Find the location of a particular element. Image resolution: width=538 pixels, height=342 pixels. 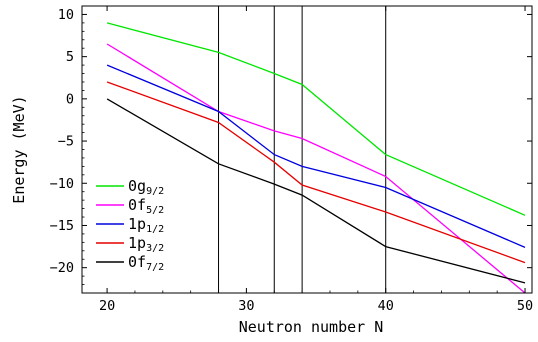

y-tick-label: 5 is located at coordinates (70, 57).